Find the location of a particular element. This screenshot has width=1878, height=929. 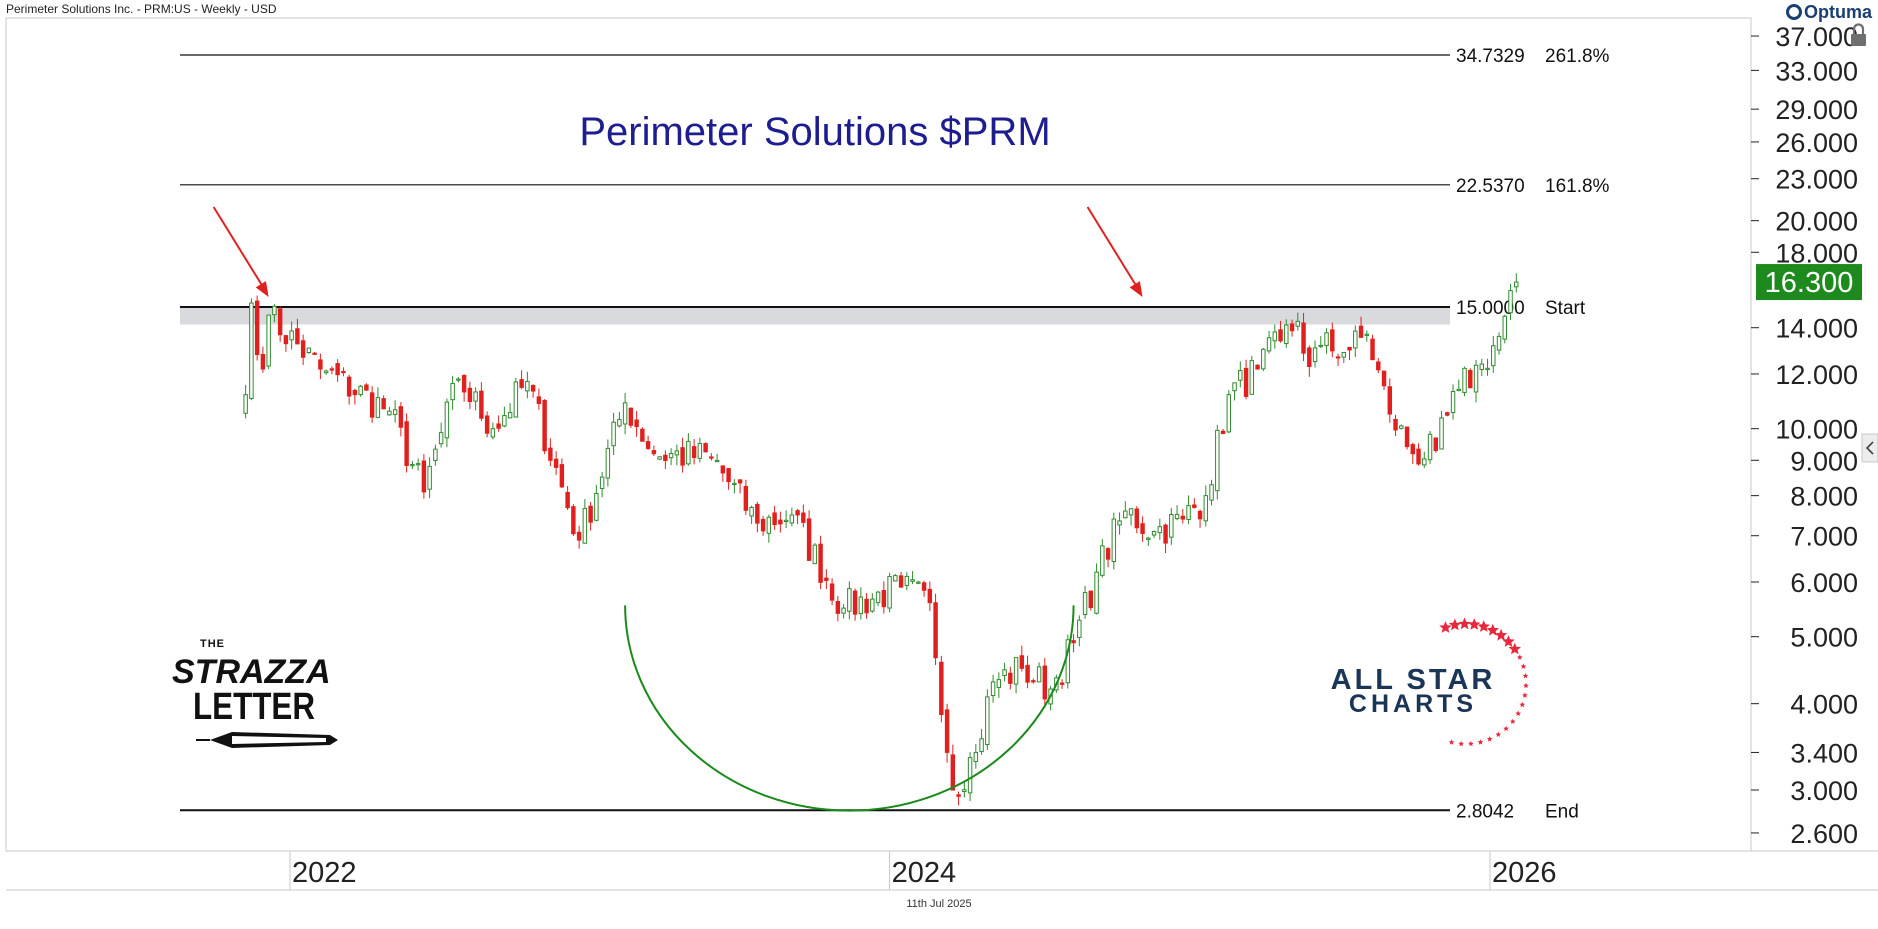

y-axis-tick-label: 6.000 is located at coordinates (1824, 583).